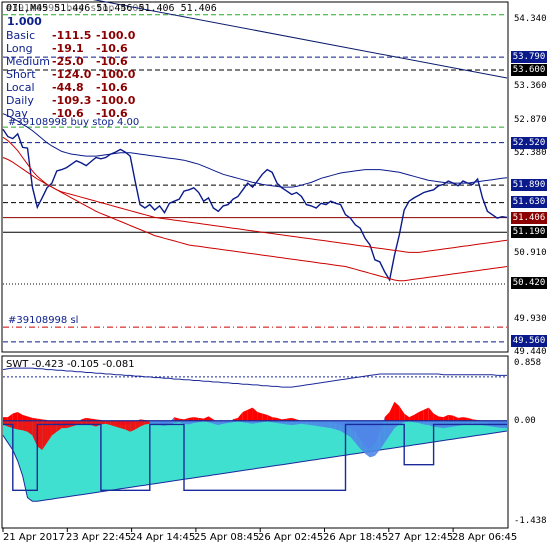 The height and width of the screenshot is (554, 550). I want to click on price-tick: 54.340, so click(530, 19).